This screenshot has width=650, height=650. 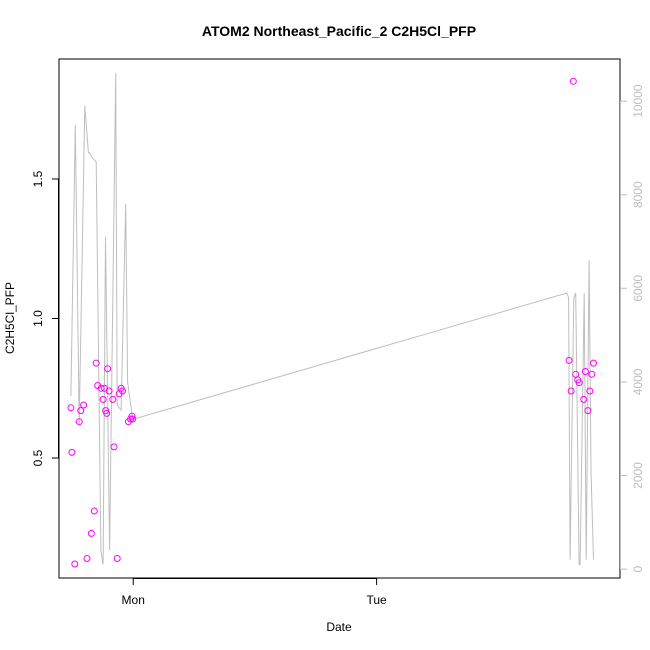 What do you see at coordinates (38, 178) in the screenshot?
I see `y-tick-label: 1.5` at bounding box center [38, 178].